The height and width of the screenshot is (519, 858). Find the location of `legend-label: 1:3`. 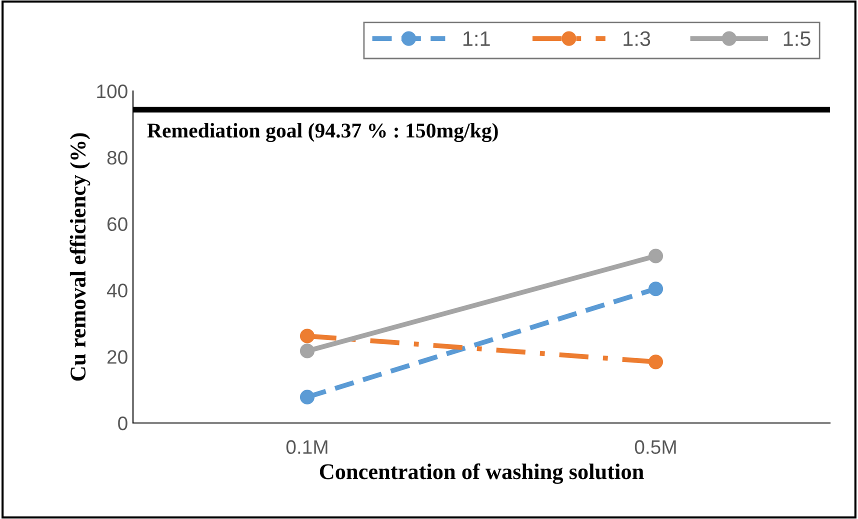

legend-label: 1:3 is located at coordinates (637, 38).